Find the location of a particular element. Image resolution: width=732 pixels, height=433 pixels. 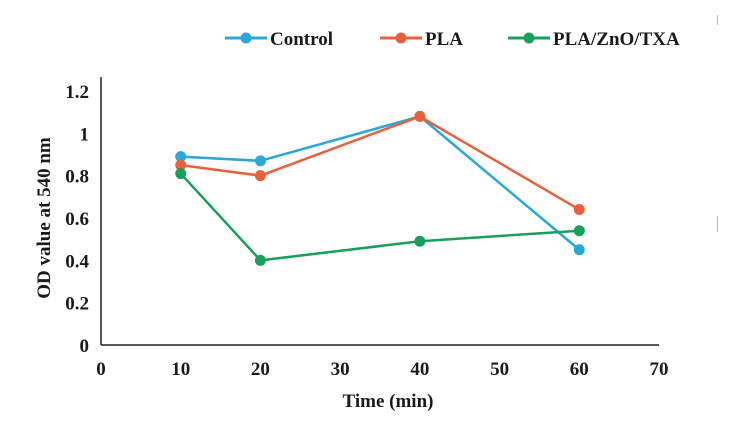

y-tick-label: 1.2 is located at coordinates (77, 92).